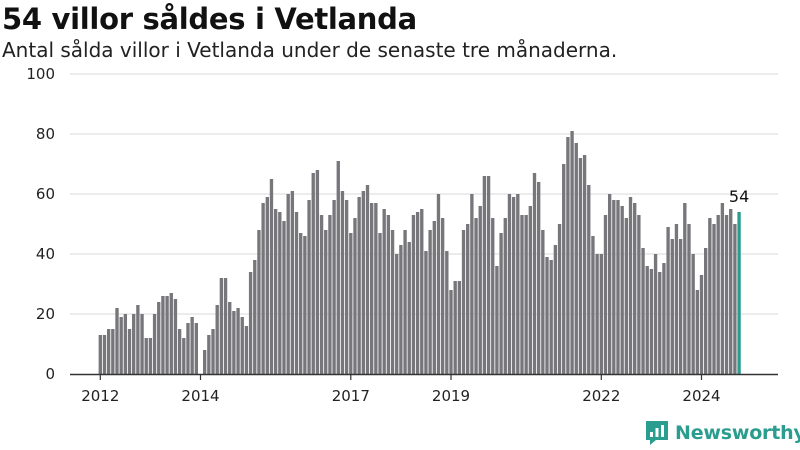 The height and width of the screenshot is (450, 800). Describe the element at coordinates (424, 389) in the screenshot. I see `x-axis: 2012 2014 2017 2019 2022 2024` at that location.